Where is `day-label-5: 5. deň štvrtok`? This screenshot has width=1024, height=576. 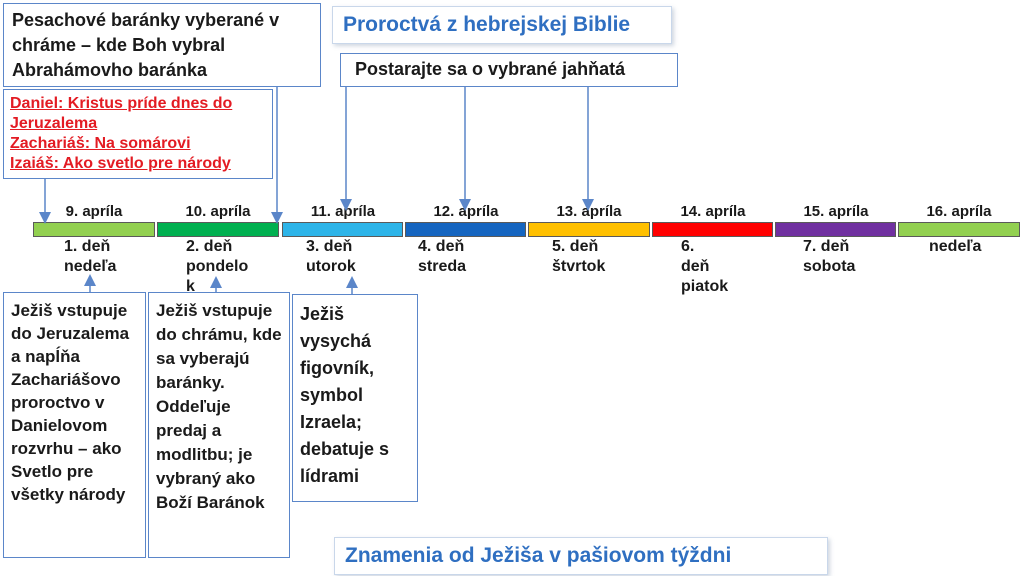
day-label-5: 5. deň štvrtok is located at coordinates (579, 256).